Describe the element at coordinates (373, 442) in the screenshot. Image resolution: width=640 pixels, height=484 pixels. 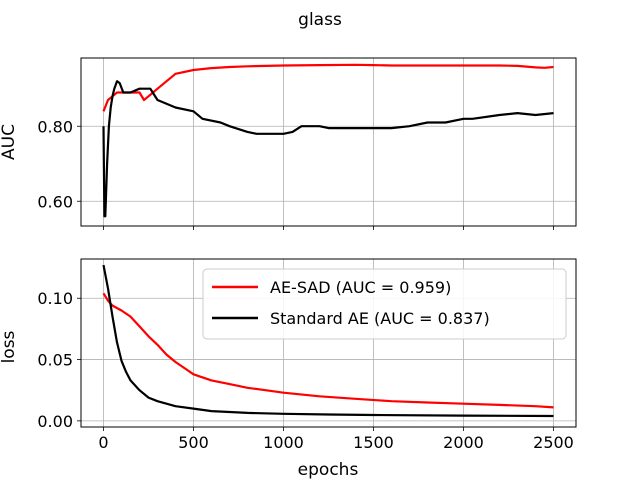
I see `loss-xtick-label: 1500` at that location.